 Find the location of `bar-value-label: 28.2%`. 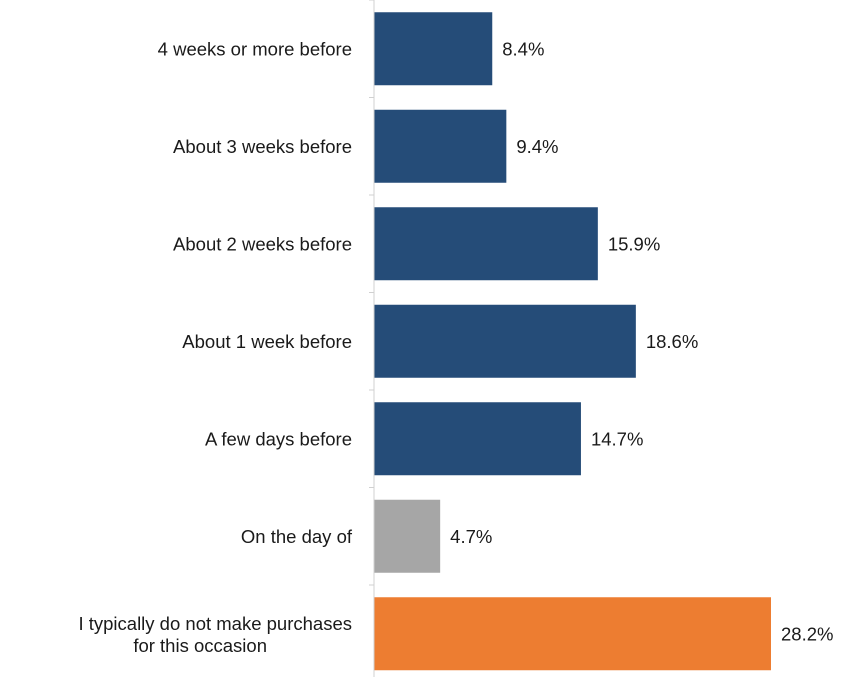

bar-value-label: 28.2% is located at coordinates (807, 633).